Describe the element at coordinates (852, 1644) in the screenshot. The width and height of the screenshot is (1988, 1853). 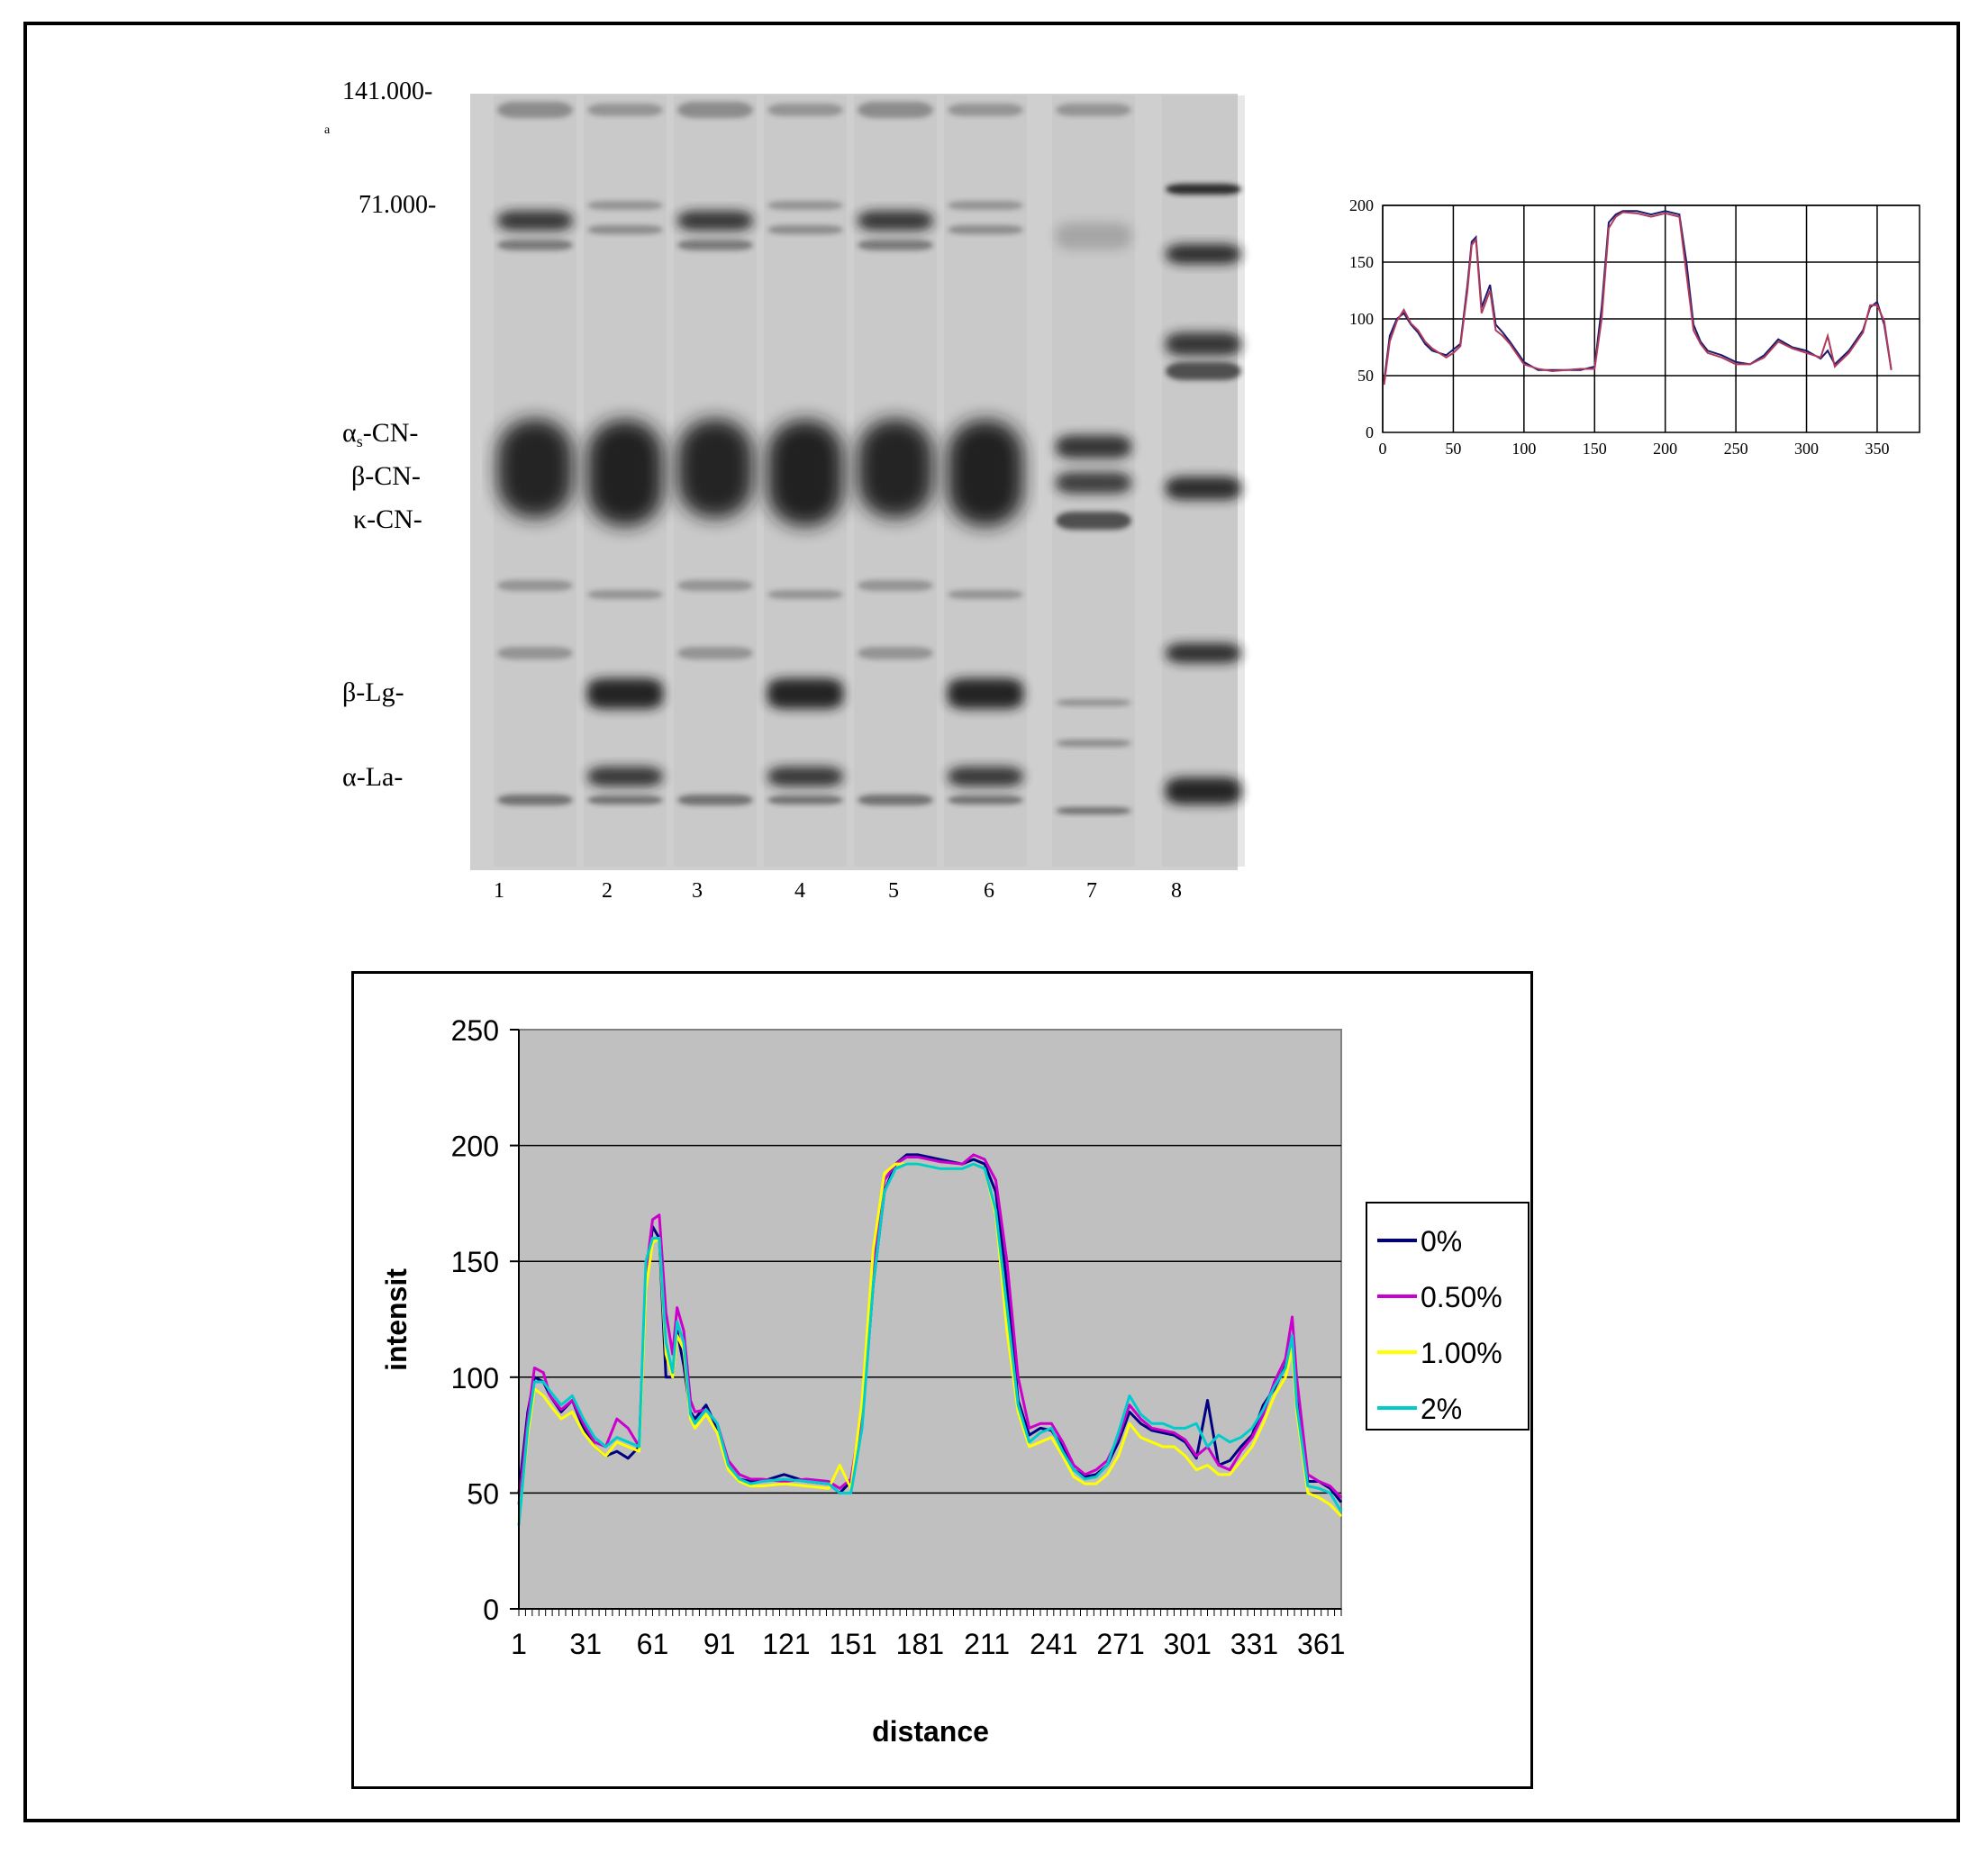
I see `x-tick-label: 151` at that location.